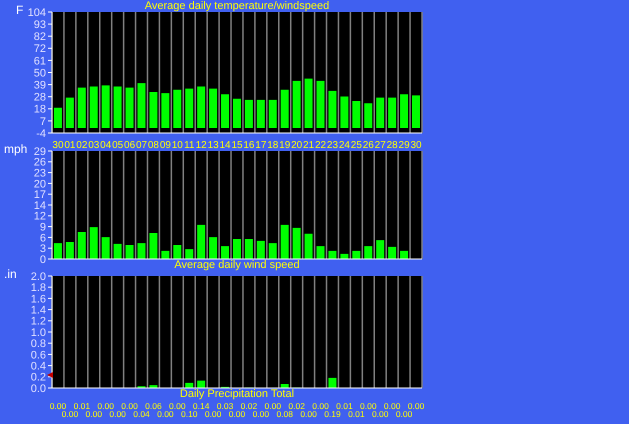  What do you see at coordinates (38, 355) in the screenshot?
I see `y-tick-label: 0.6` at bounding box center [38, 355].